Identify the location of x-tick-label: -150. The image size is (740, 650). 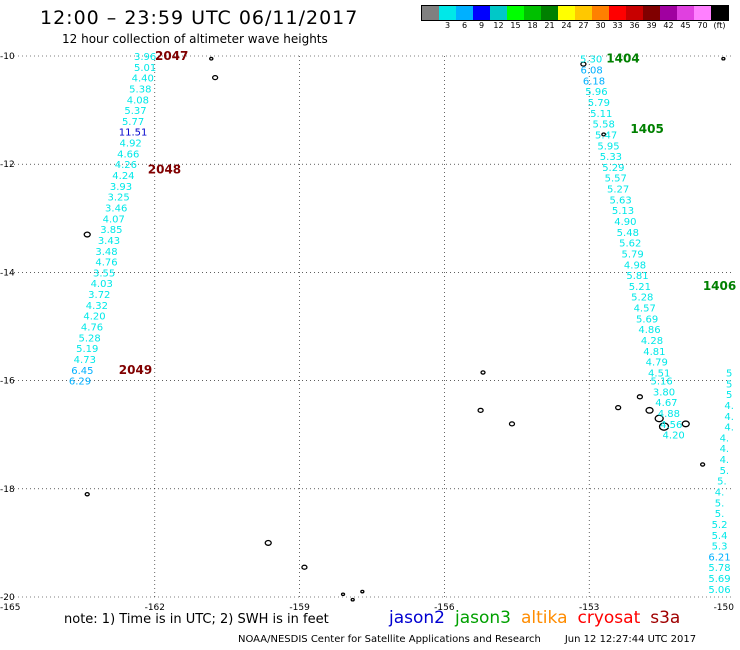
(724, 608).